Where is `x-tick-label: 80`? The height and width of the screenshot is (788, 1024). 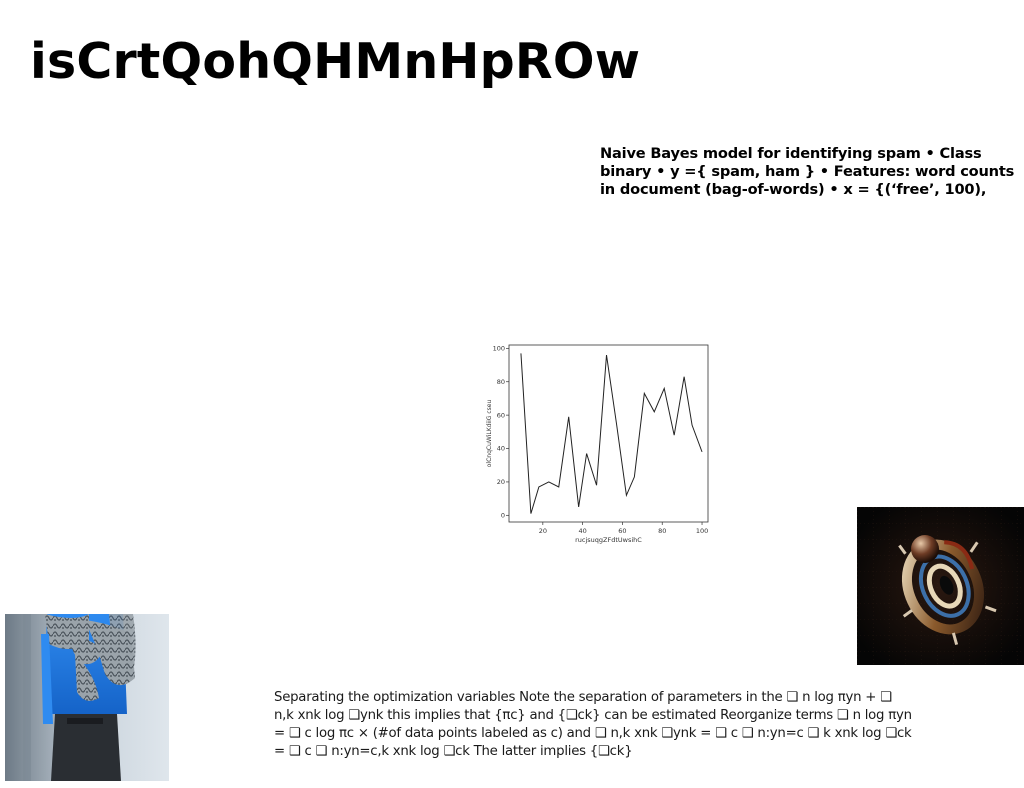
x-tick-label: 80 is located at coordinates (662, 531).